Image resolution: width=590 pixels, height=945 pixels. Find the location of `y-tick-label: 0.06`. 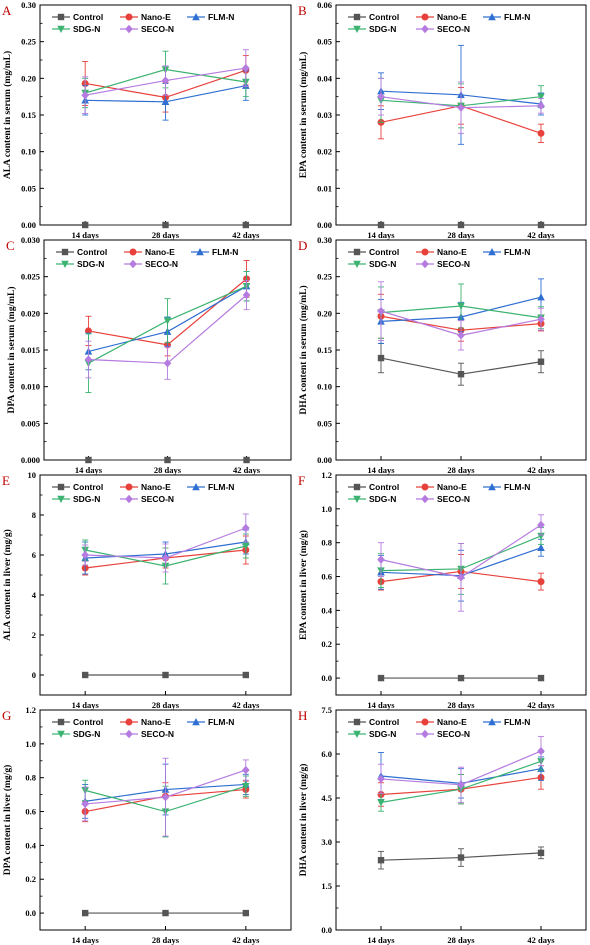

y-tick-label: 0.06 is located at coordinates (324, 5).